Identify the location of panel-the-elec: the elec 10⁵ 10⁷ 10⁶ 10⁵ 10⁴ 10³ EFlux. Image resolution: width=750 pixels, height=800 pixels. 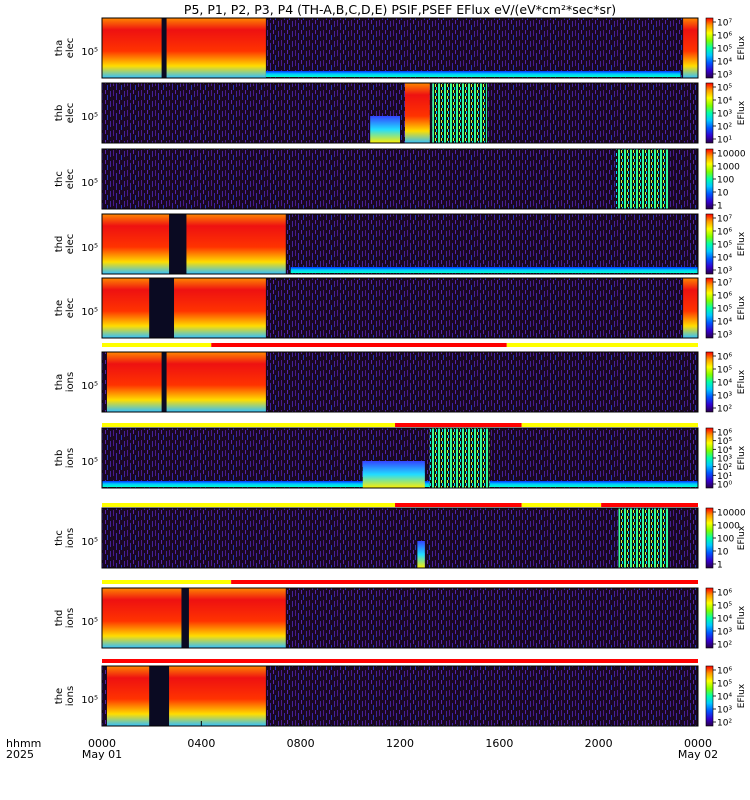
(400, 309).